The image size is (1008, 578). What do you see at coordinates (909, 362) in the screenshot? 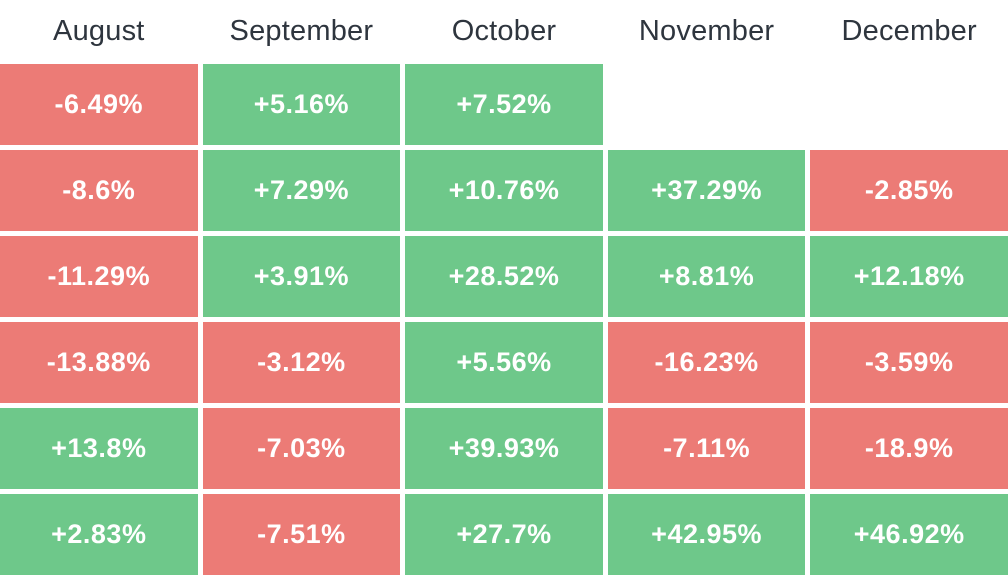
I see `return-cell: -3.59%` at bounding box center [909, 362].